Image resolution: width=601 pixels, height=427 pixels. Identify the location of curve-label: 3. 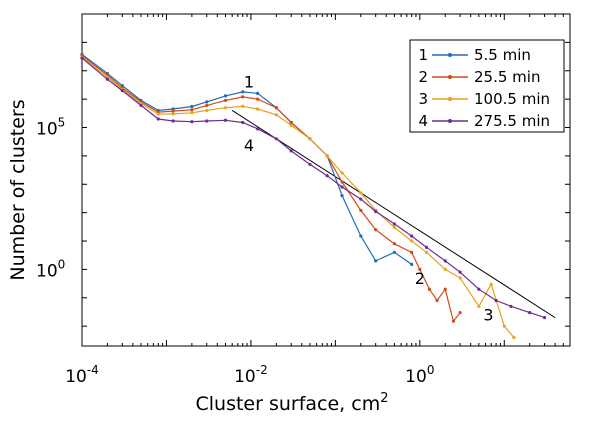
(488, 314).